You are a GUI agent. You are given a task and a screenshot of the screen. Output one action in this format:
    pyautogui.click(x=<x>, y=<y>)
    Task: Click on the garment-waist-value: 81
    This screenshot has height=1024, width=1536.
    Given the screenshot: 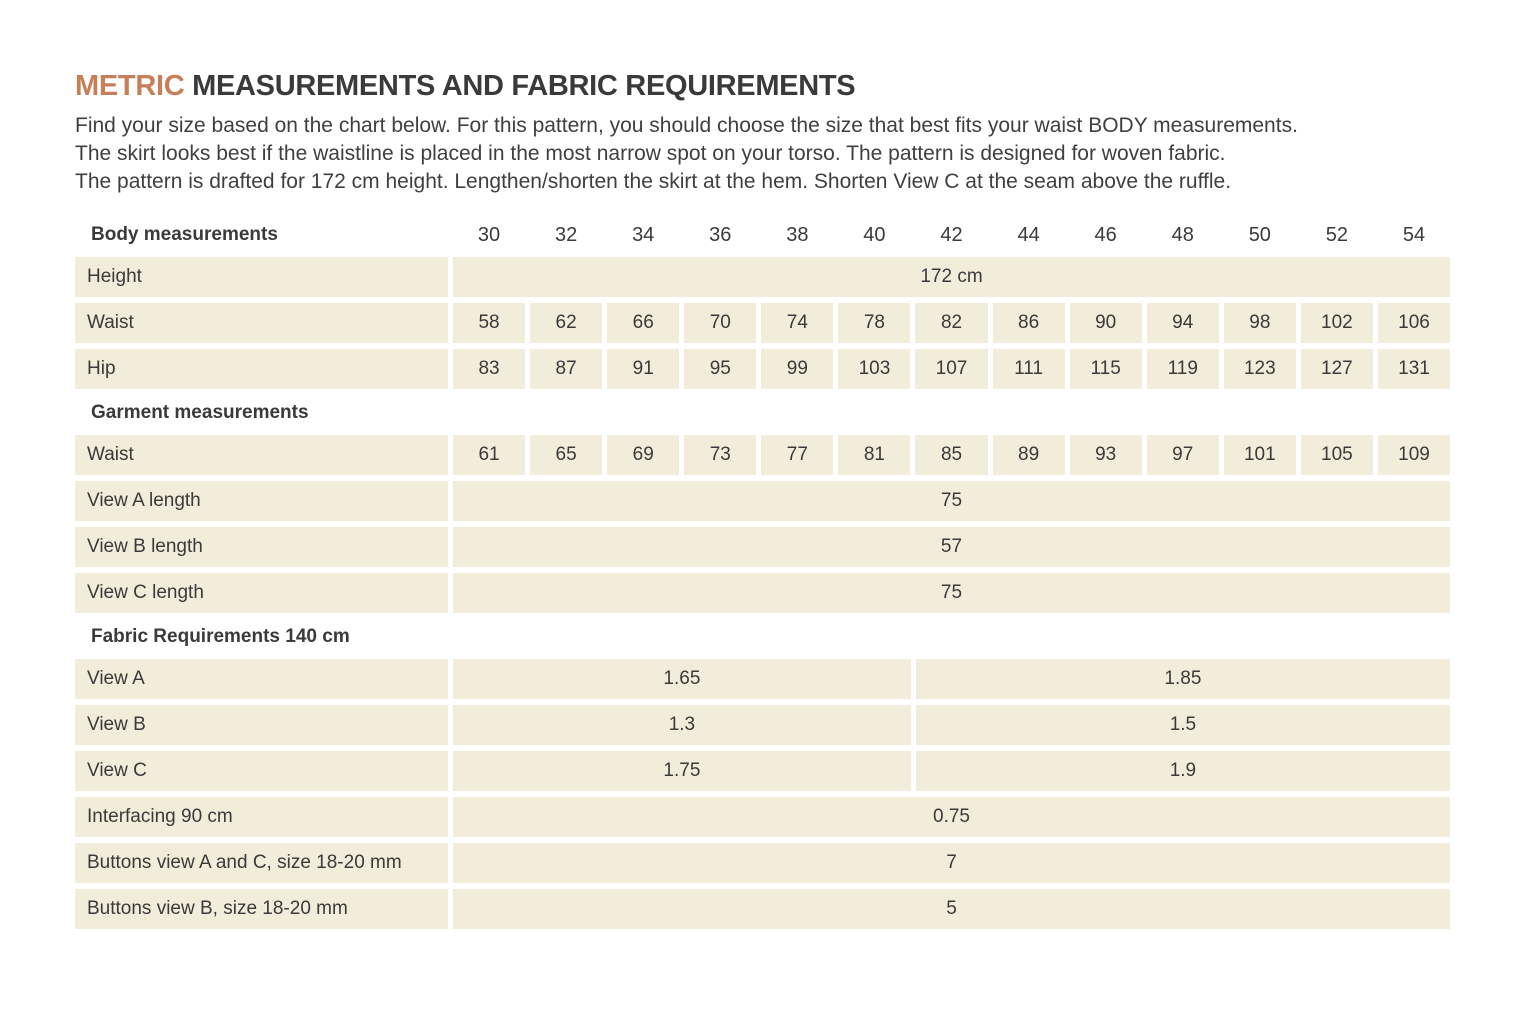 What is the action you would take?
    pyautogui.click(x=874, y=455)
    